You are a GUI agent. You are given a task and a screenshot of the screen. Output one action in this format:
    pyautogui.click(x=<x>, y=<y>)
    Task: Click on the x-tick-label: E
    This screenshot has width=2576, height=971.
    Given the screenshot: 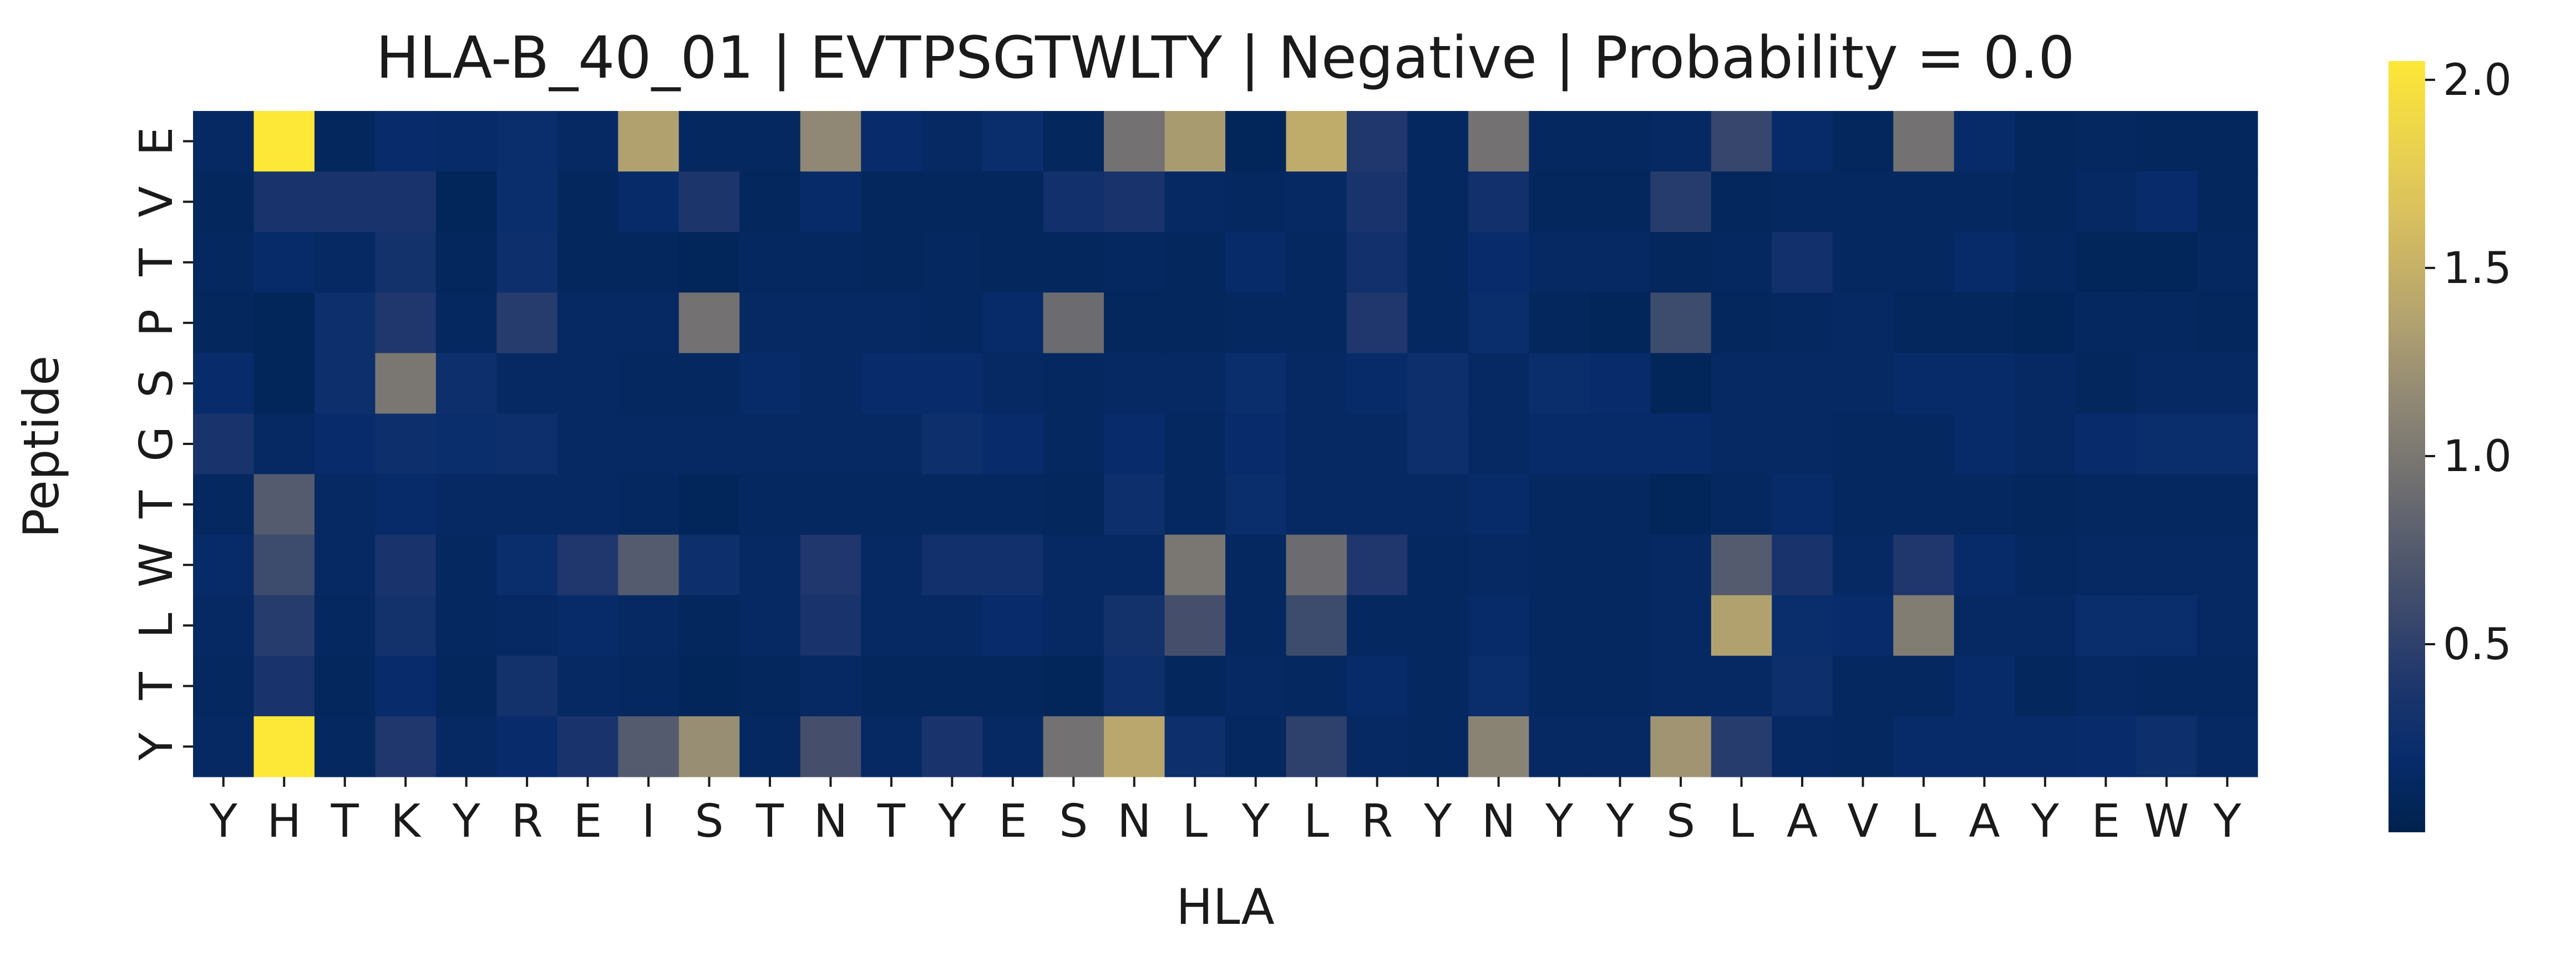 What is the action you would take?
    pyautogui.click(x=2105, y=821)
    